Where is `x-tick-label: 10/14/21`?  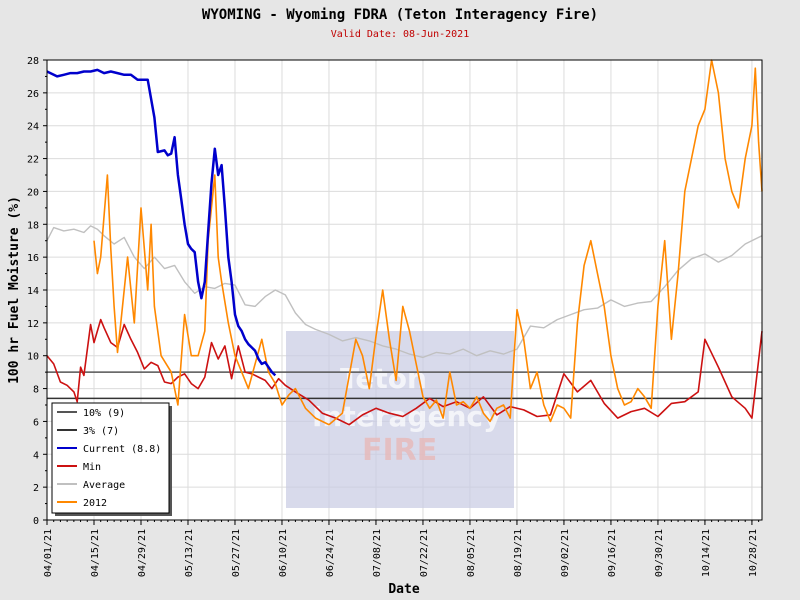 x-tick-label: 10/14/21 is located at coordinates (706, 553).